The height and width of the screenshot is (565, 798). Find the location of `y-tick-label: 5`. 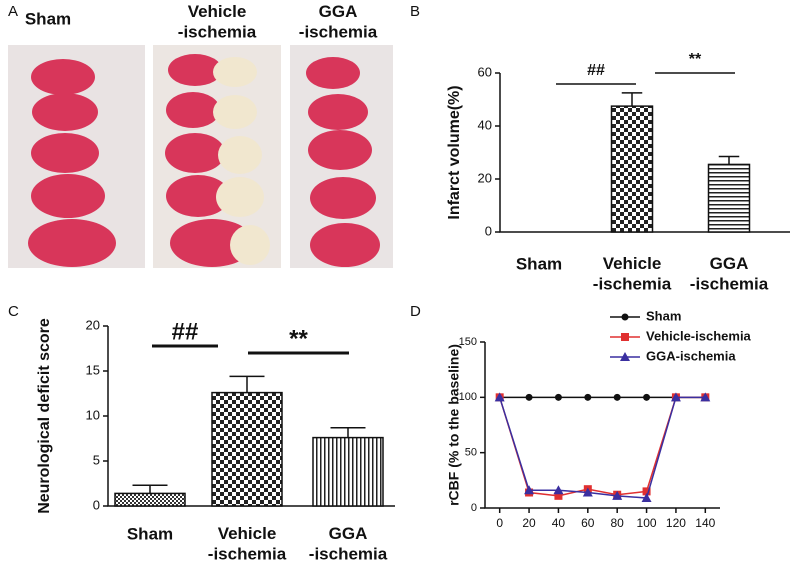

y-tick-label: 5 is located at coordinates (96, 459).